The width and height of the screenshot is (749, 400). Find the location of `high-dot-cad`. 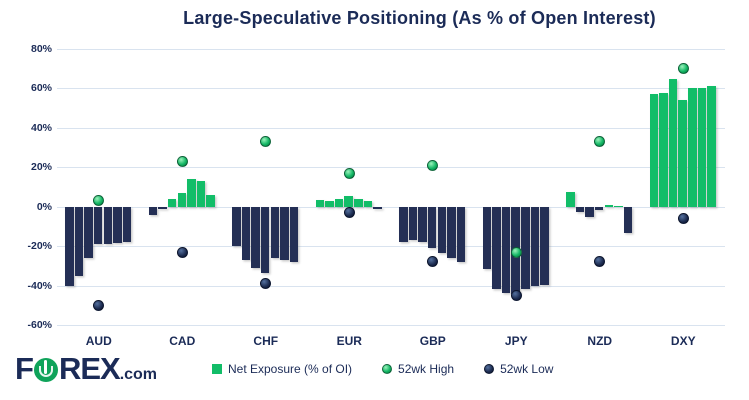

high-dot-cad is located at coordinates (182, 161).